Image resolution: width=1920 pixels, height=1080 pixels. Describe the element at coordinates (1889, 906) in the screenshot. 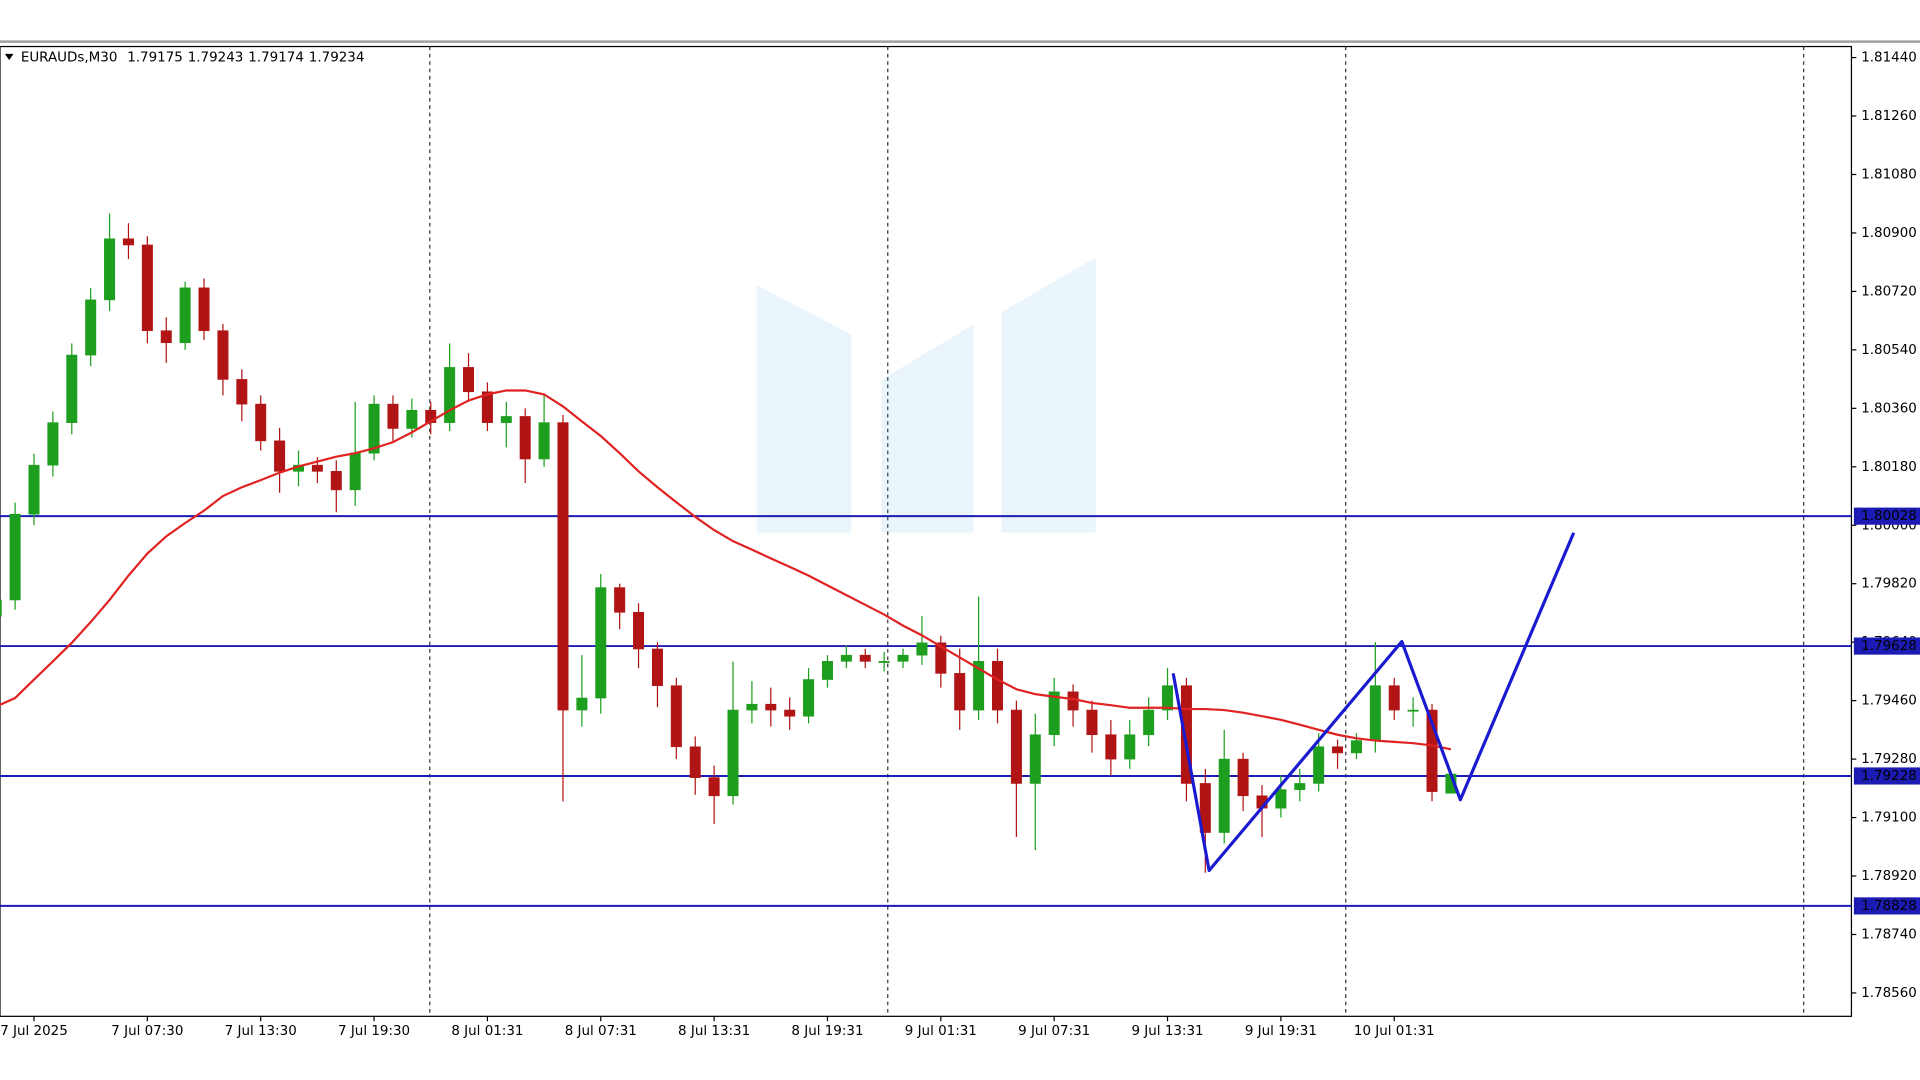

I see `level-label: 1.78828` at that location.